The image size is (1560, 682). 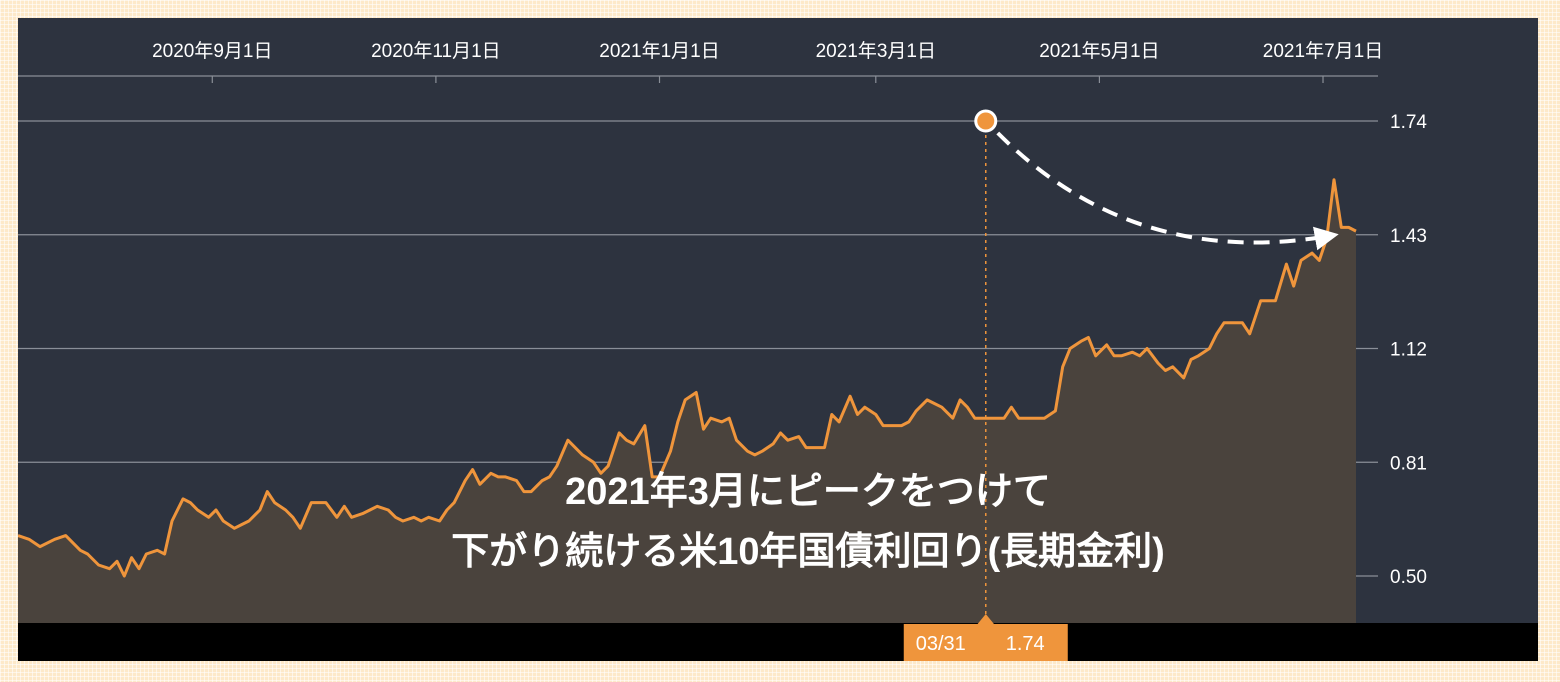 What do you see at coordinates (808, 551) in the screenshot?
I see `annotation-line-2: 下がり続ける米10年国債利回り(長期金利)` at bounding box center [808, 551].